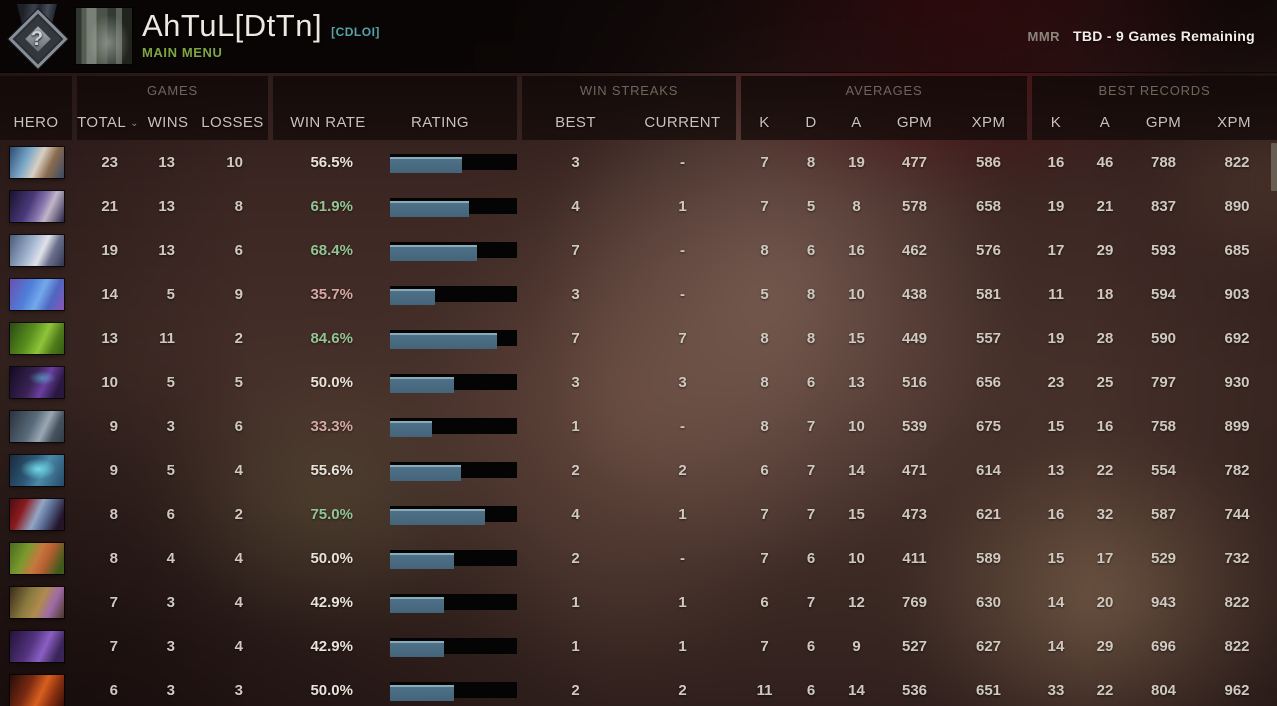 Image resolution: width=1277 pixels, height=706 pixels. I want to click on col-header-avg-k: K, so click(764, 122).